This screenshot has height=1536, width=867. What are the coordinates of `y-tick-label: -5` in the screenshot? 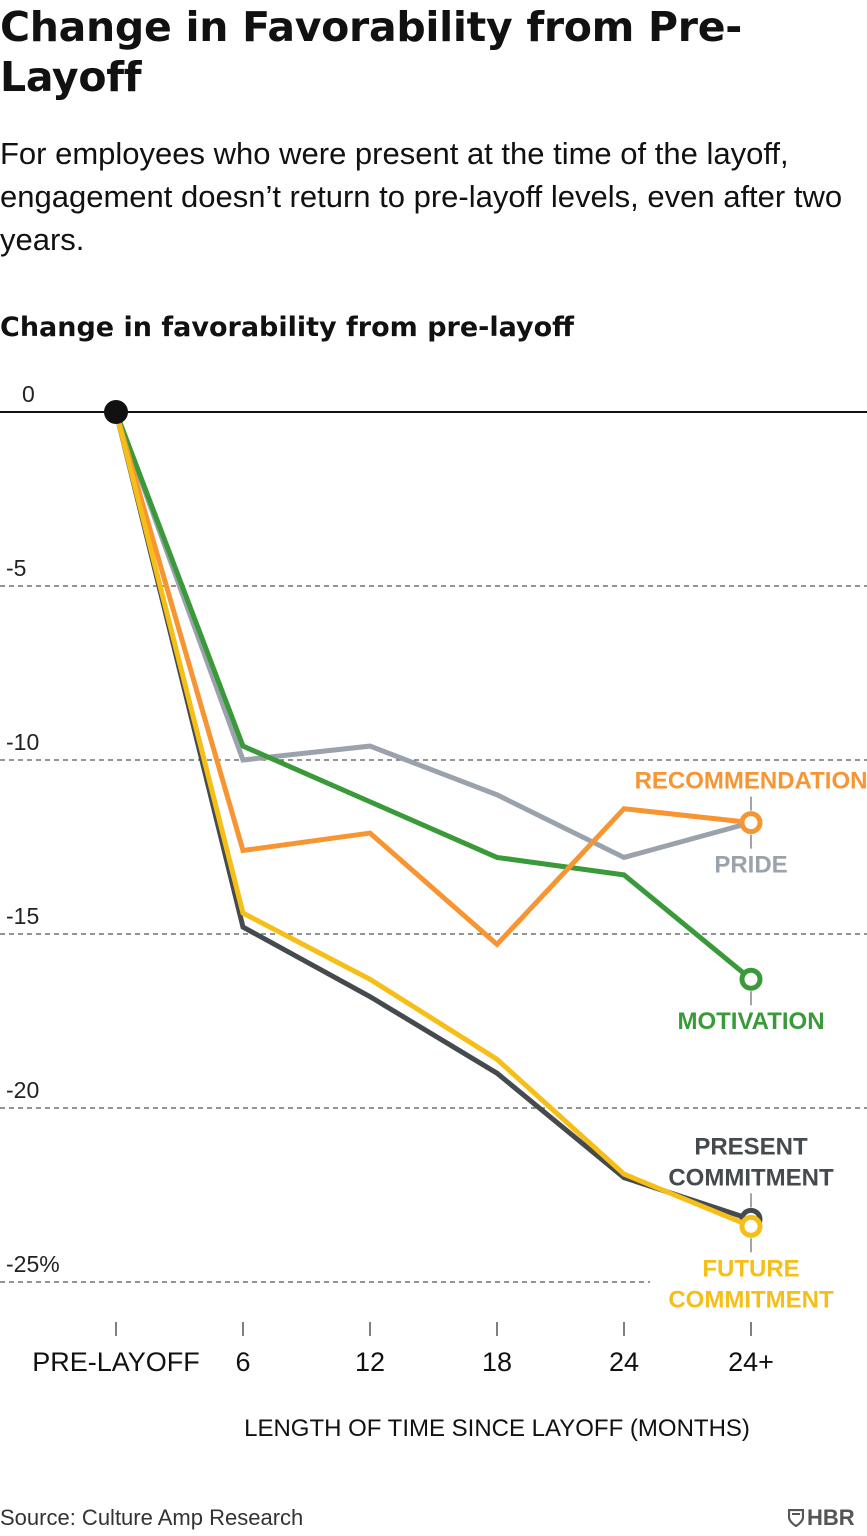 It's located at (16, 568).